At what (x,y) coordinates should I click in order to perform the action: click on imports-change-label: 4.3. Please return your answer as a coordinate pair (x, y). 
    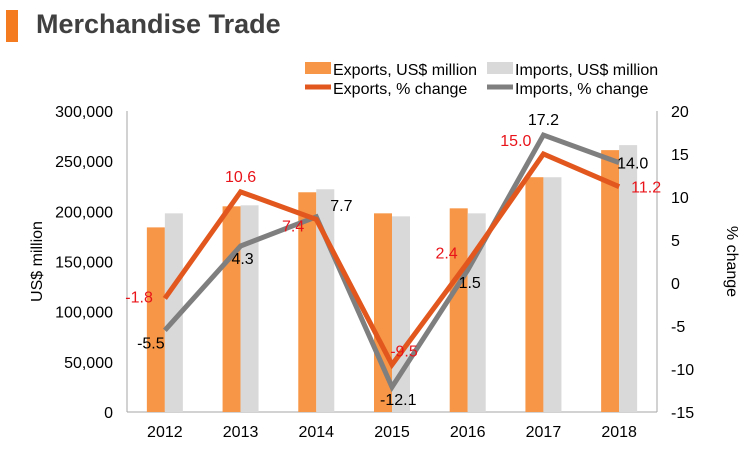
    Looking at the image, I should click on (242, 259).